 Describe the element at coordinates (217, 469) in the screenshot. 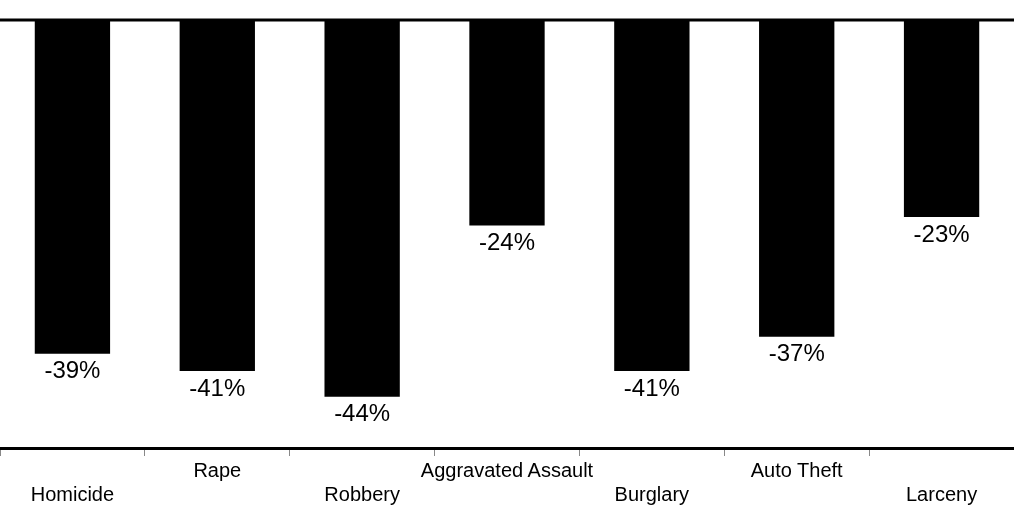

I see `x-tick-label: Rape` at that location.